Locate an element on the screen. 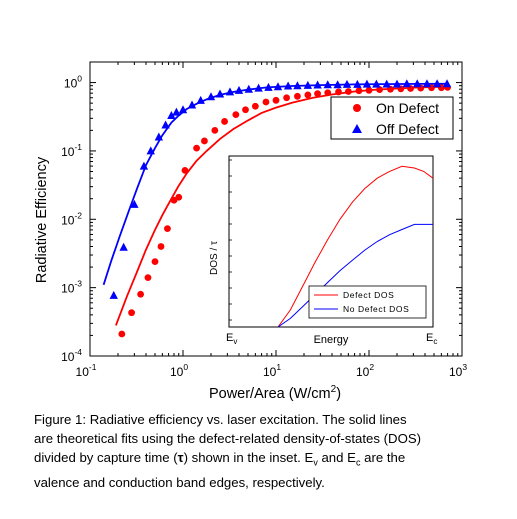 Image resolution: width=517 pixels, height=519 pixels. inset-x-tick-ec: Ec is located at coordinates (431, 339).